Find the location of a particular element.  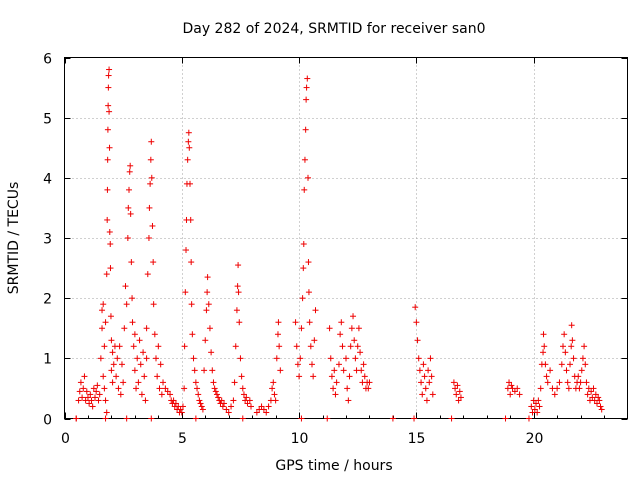

x-tick-label: 15 is located at coordinates (417, 439).